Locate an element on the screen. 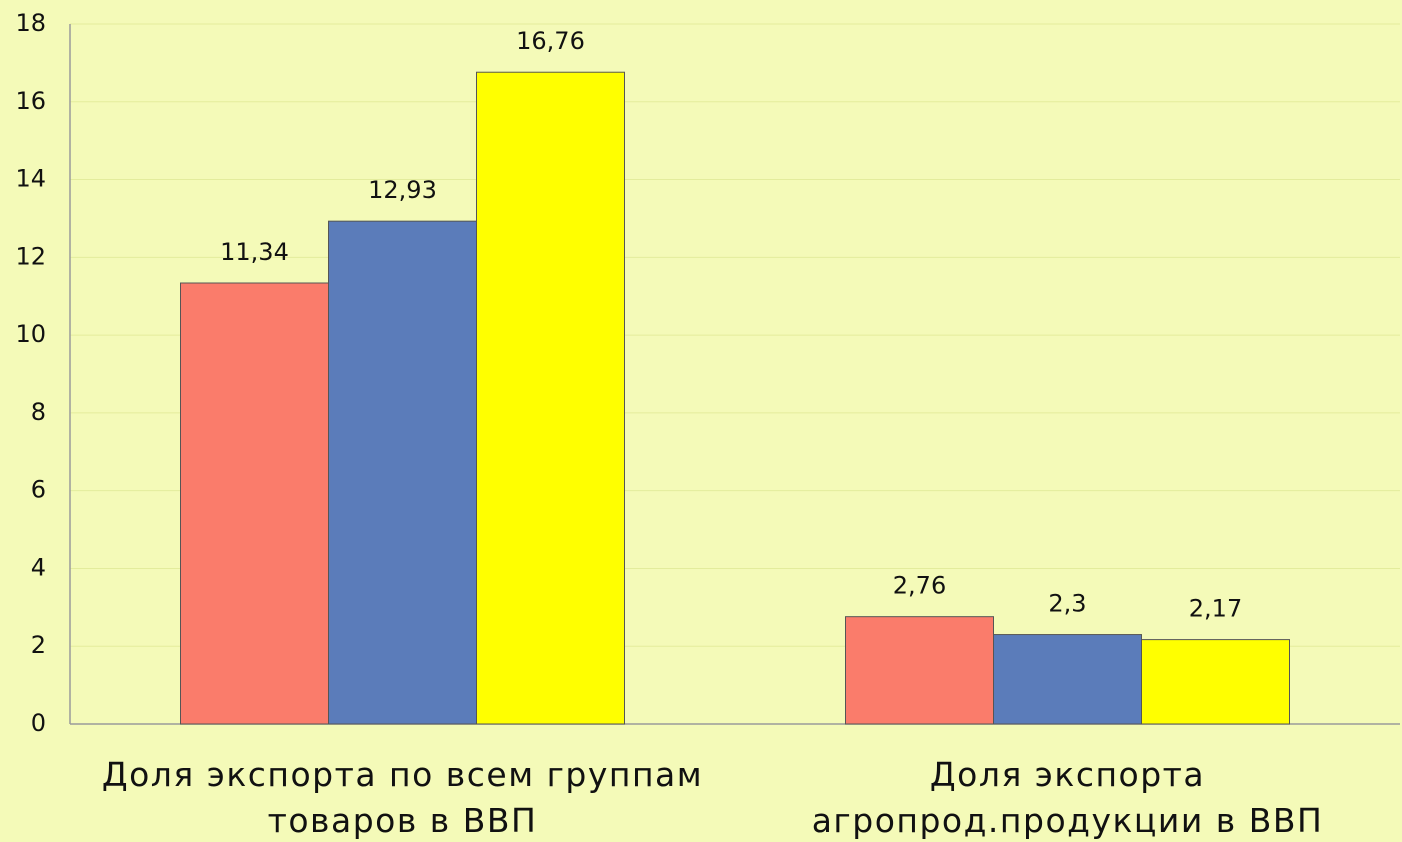  data-label: 11,34 is located at coordinates (254, 252).